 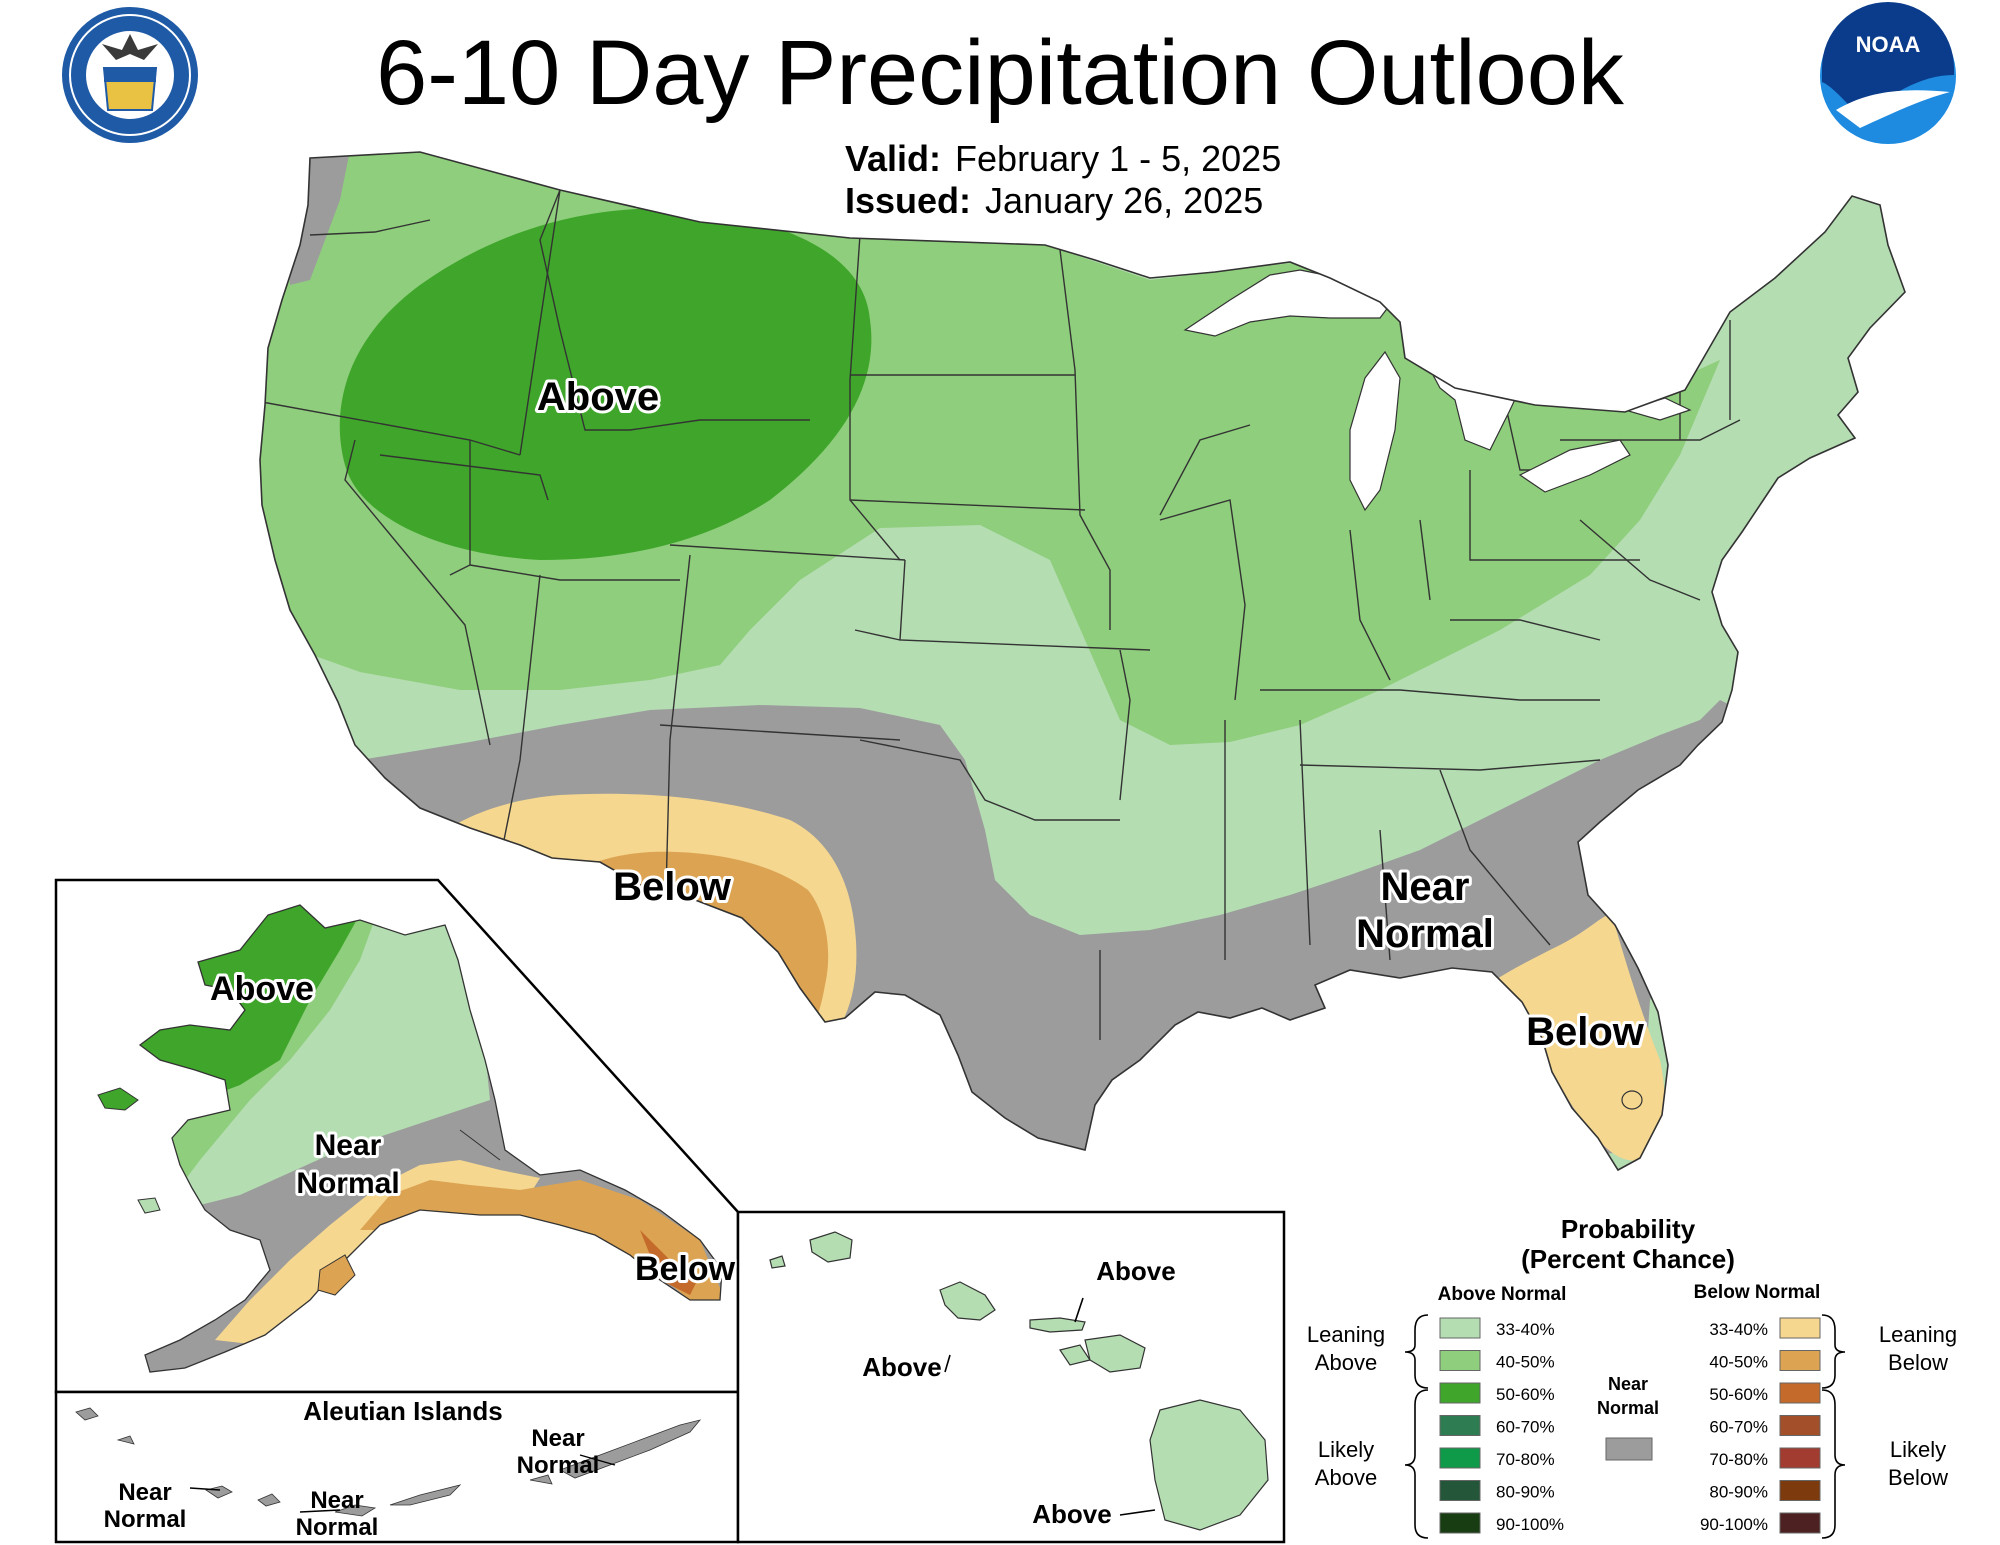 What do you see at coordinates (1738, 1427) in the screenshot?
I see `legend-below-bin-label-3: 60-70%` at bounding box center [1738, 1427].